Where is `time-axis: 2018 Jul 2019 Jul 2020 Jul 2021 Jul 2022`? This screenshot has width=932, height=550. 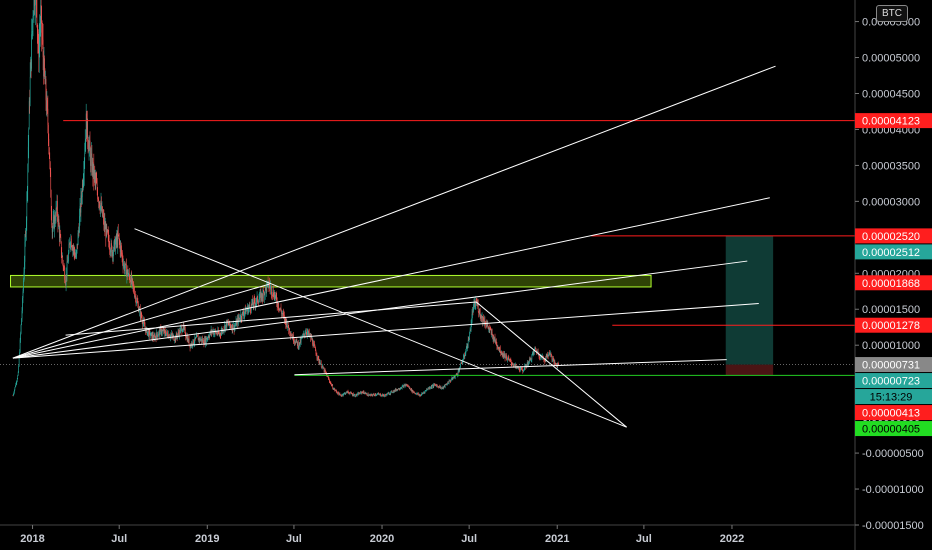
time-axis: 2018 Jul 2019 Jul 2020 Jul 2021 Jul 2022 is located at coordinates (382, 535).